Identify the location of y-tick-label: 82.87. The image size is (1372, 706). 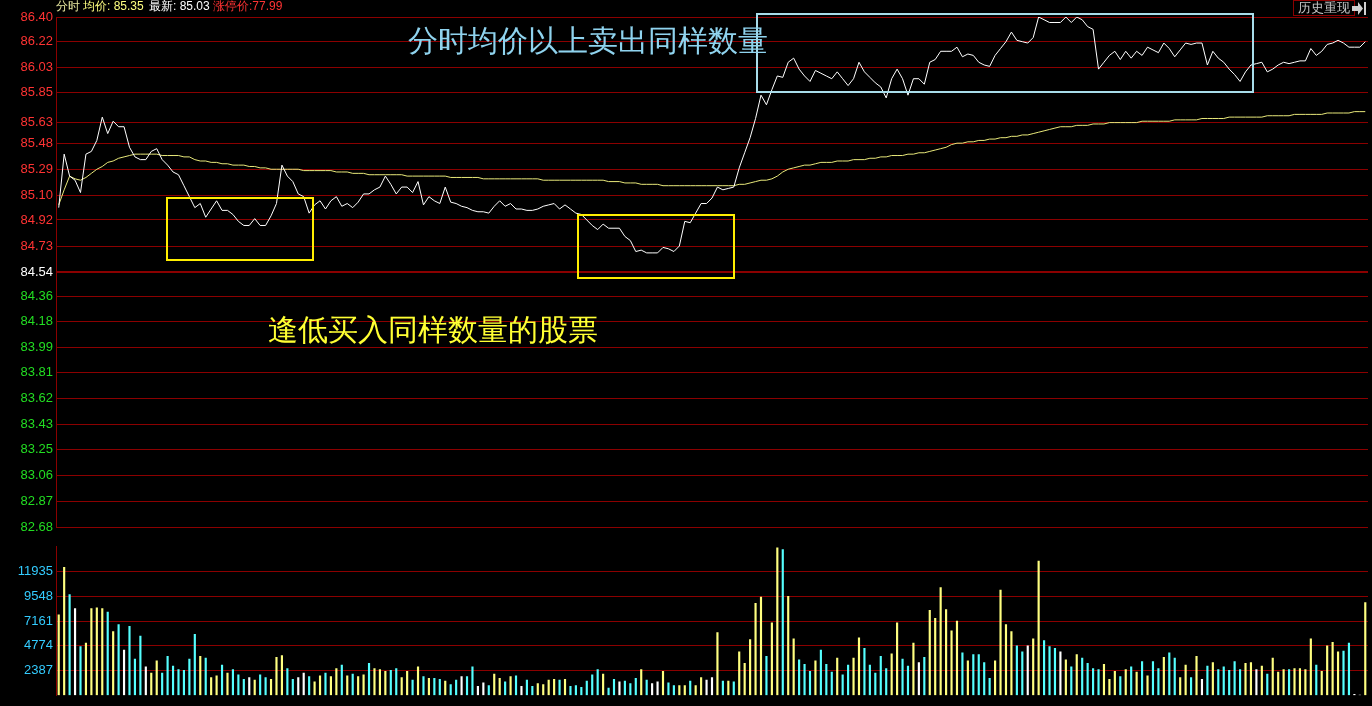
(36, 500).